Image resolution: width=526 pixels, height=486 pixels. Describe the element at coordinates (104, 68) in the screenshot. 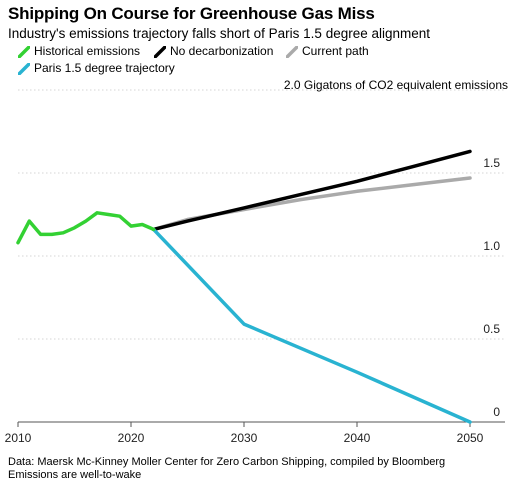

I see `legend-label-paris: Paris 1.5 degree trajectory` at that location.